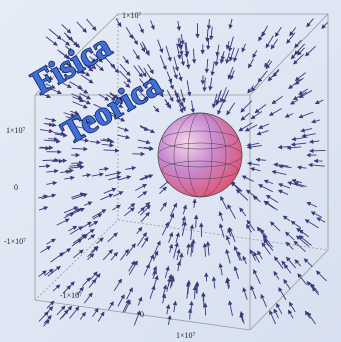  Describe the element at coordinates (200, 155) in the screenshot. I see `sphere-body` at that location.